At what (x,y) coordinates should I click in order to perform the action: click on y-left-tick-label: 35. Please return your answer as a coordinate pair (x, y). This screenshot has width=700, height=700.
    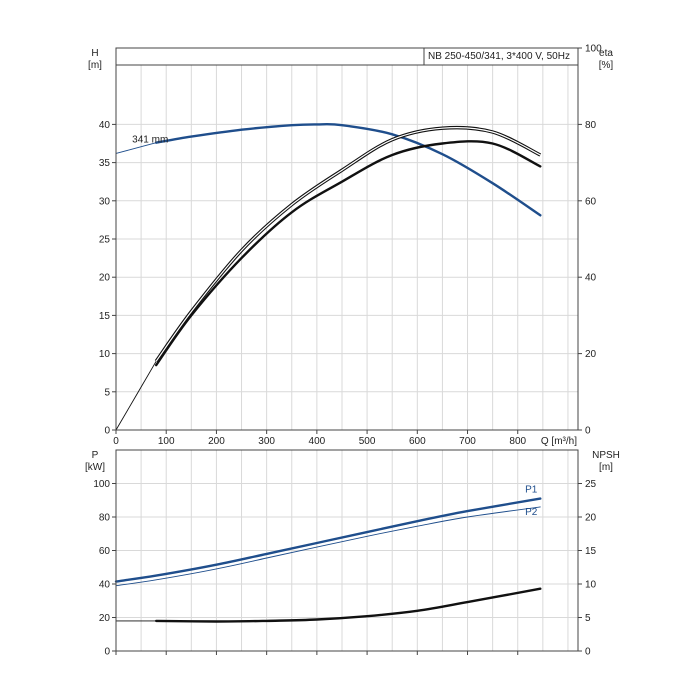
    Looking at the image, I should click on (105, 163).